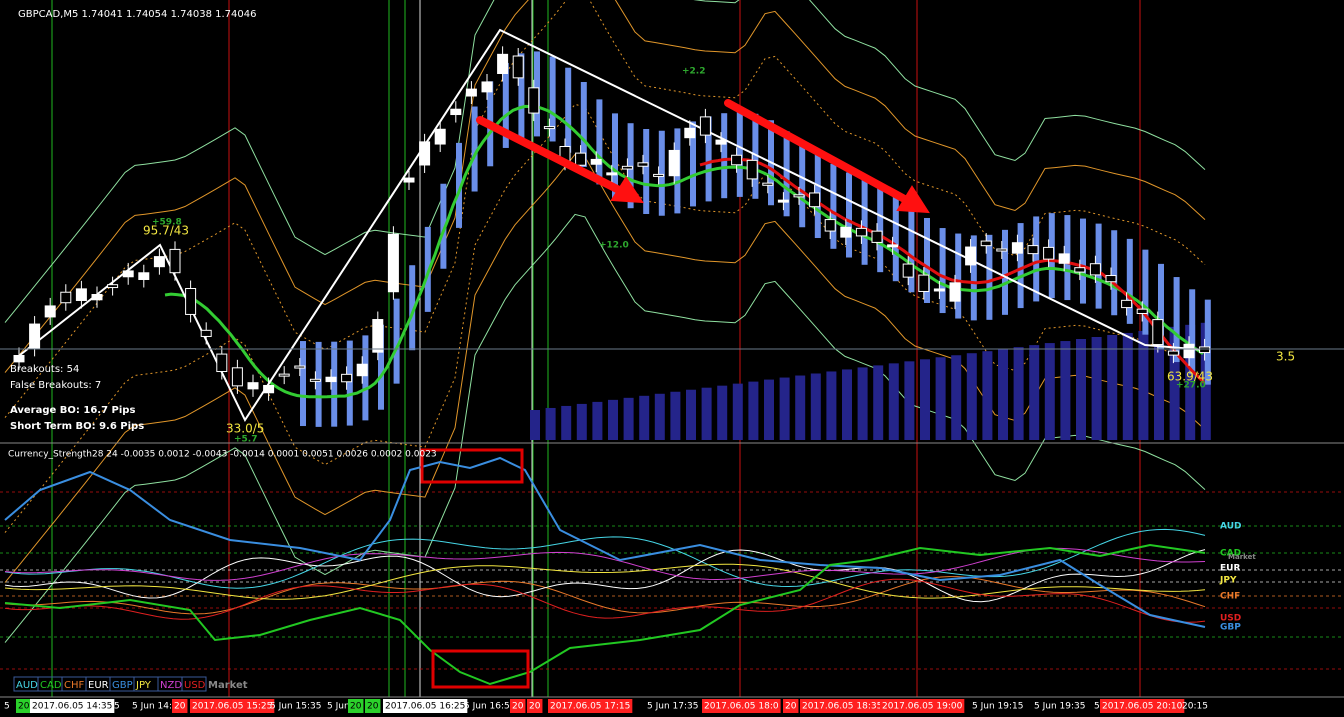 The width and height of the screenshot is (1344, 717). Describe the element at coordinates (77, 426) in the screenshot. I see `stat: Short Term BO: 9.6 Pips` at that location.